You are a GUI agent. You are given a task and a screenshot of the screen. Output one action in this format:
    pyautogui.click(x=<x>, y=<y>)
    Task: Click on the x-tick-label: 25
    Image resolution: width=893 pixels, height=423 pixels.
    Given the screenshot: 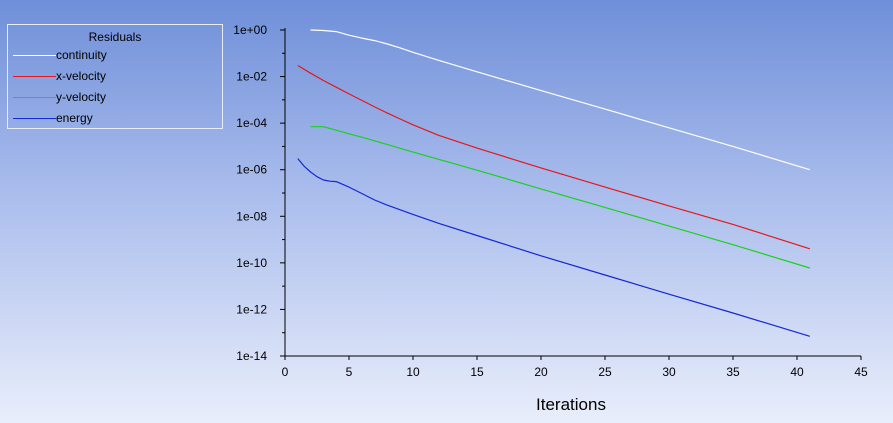 What is the action you would take?
    pyautogui.click(x=605, y=372)
    